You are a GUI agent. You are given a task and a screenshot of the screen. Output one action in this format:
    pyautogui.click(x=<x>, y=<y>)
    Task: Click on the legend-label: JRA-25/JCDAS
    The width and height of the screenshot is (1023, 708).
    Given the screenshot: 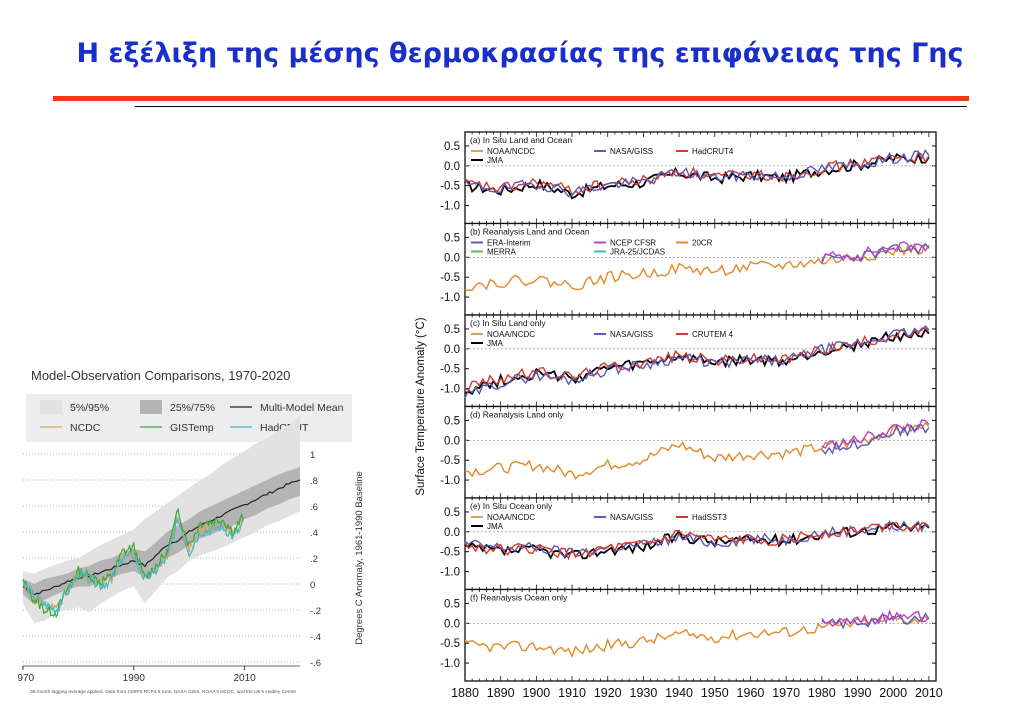 What is the action you would take?
    pyautogui.click(x=637, y=252)
    